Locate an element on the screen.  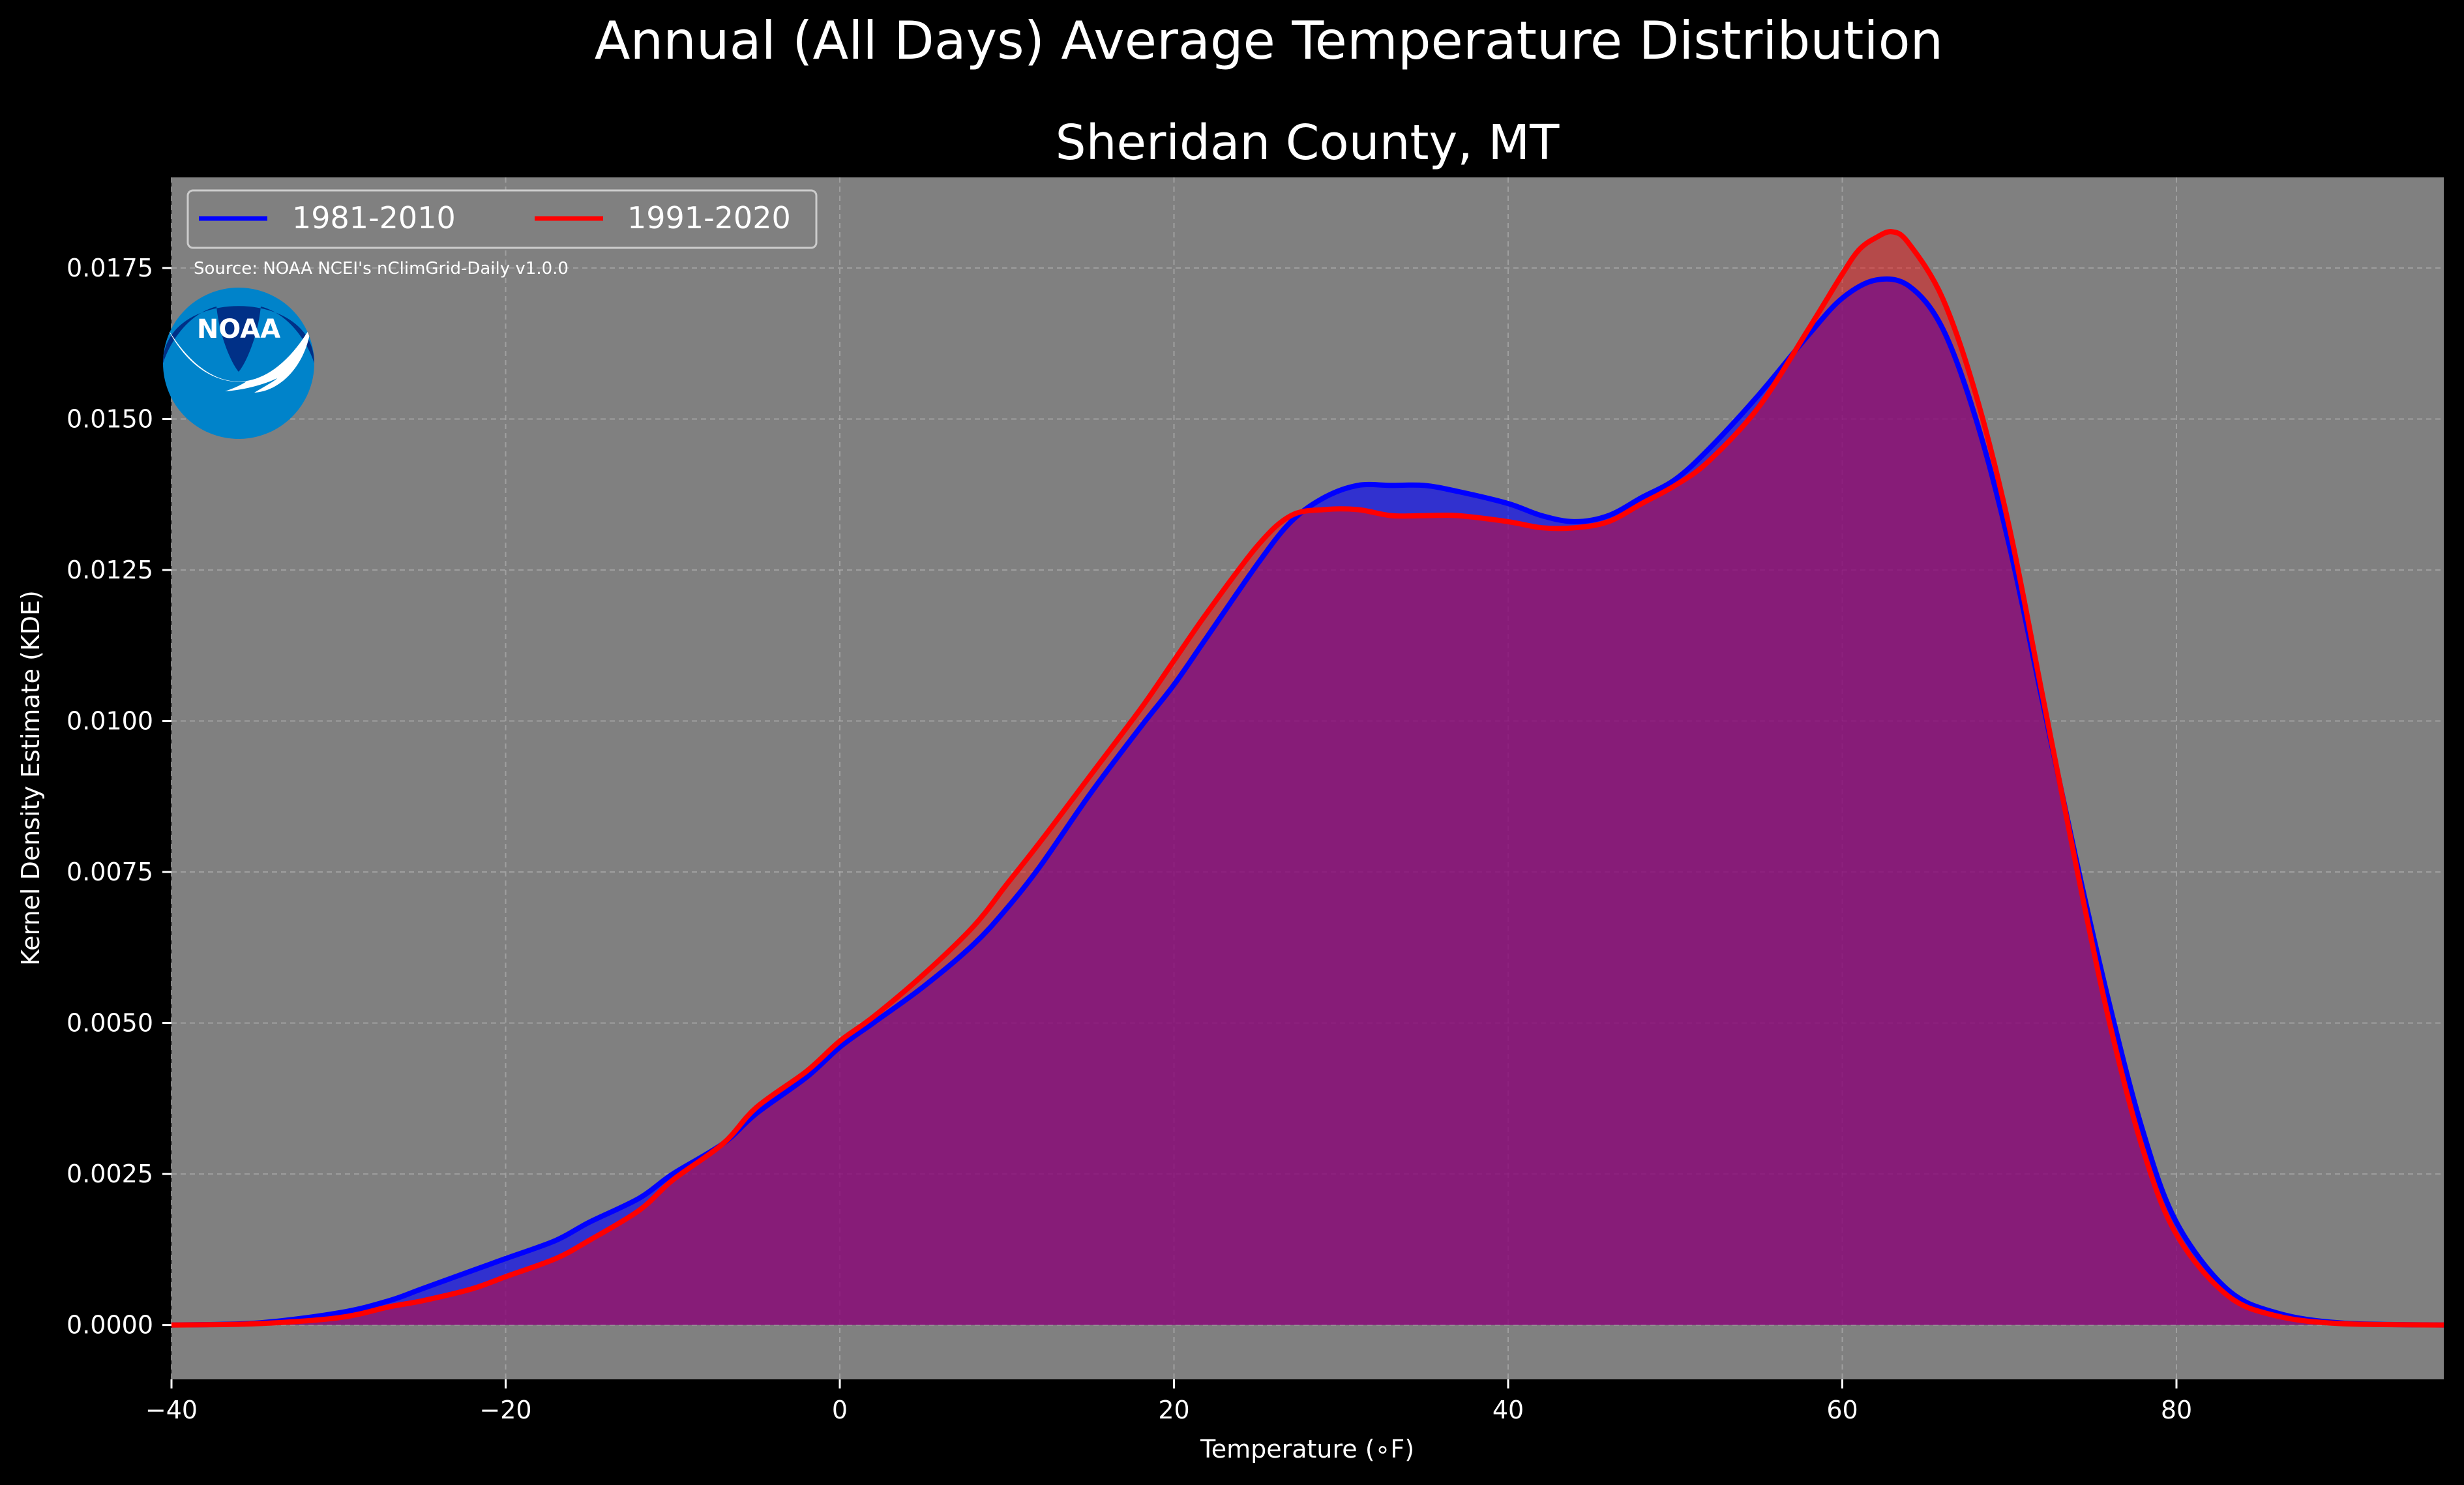
noaa-logo-upper is located at coordinates (238, 339).